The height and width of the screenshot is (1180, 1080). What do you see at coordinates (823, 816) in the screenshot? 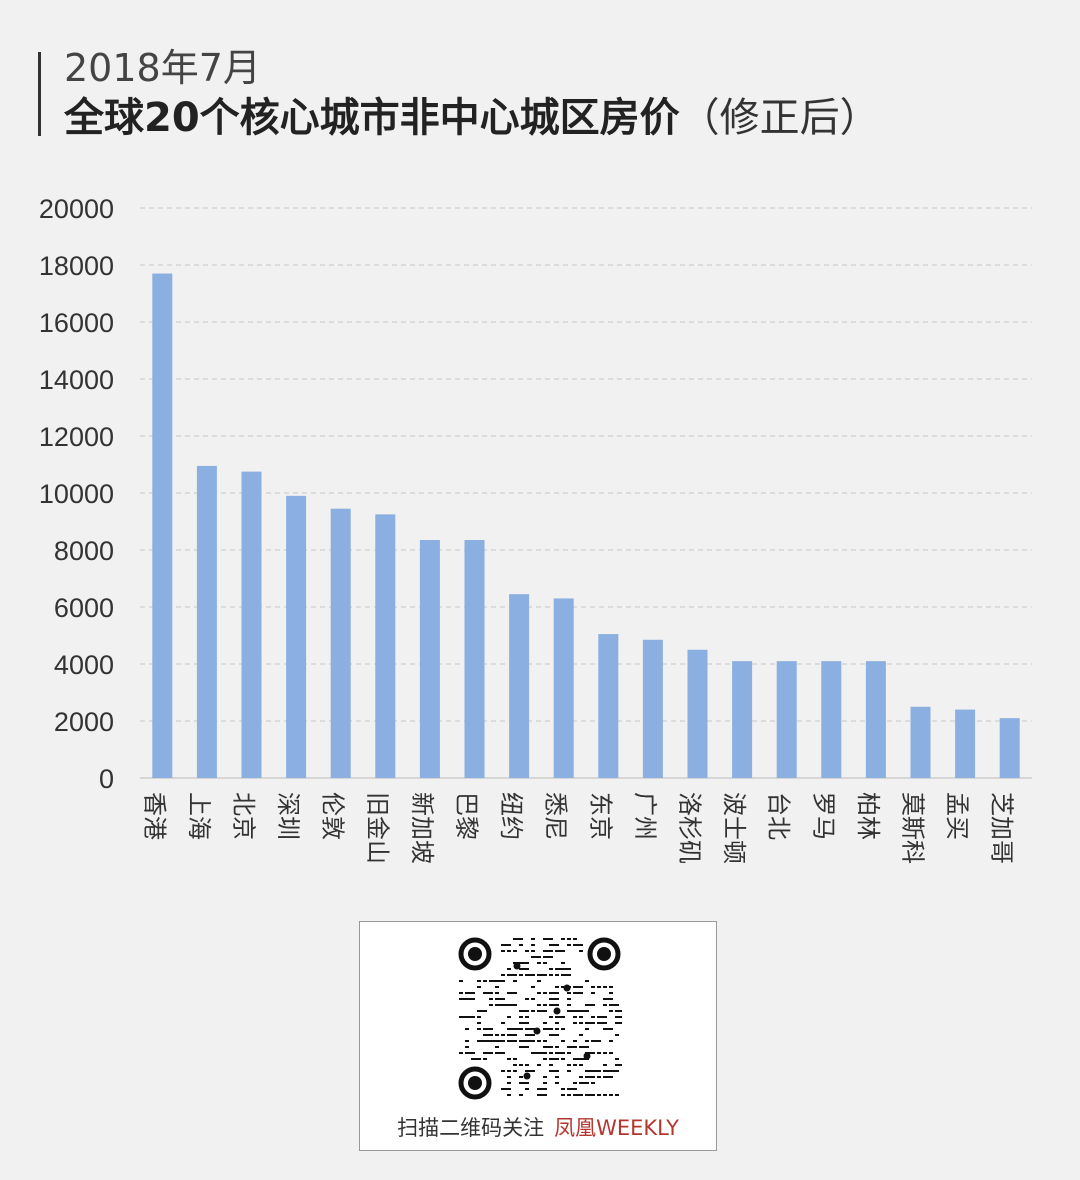
I see `x-tick-label: 罗马` at bounding box center [823, 816].